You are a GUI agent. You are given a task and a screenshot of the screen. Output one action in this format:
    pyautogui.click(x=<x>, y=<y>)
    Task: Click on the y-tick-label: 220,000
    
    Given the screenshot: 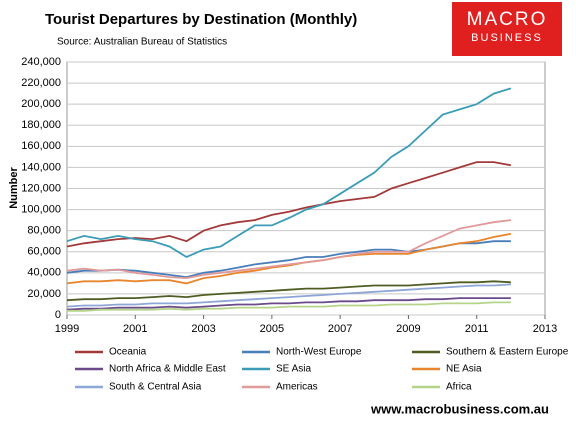 What is the action you would take?
    pyautogui.click(x=41, y=83)
    